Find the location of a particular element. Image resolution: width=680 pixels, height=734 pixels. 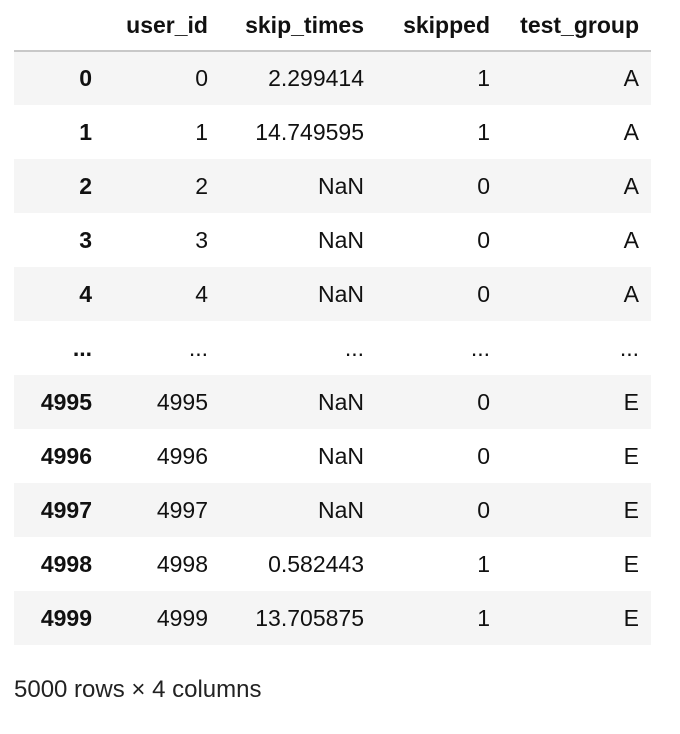

cell-user-id: 4996 is located at coordinates (182, 455).